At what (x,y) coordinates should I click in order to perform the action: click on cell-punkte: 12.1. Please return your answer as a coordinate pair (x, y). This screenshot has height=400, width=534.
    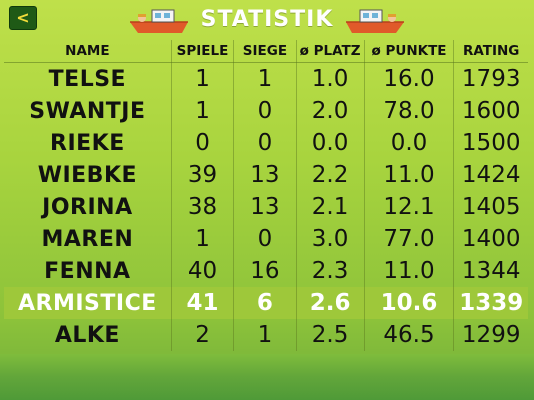
    Looking at the image, I should click on (409, 207).